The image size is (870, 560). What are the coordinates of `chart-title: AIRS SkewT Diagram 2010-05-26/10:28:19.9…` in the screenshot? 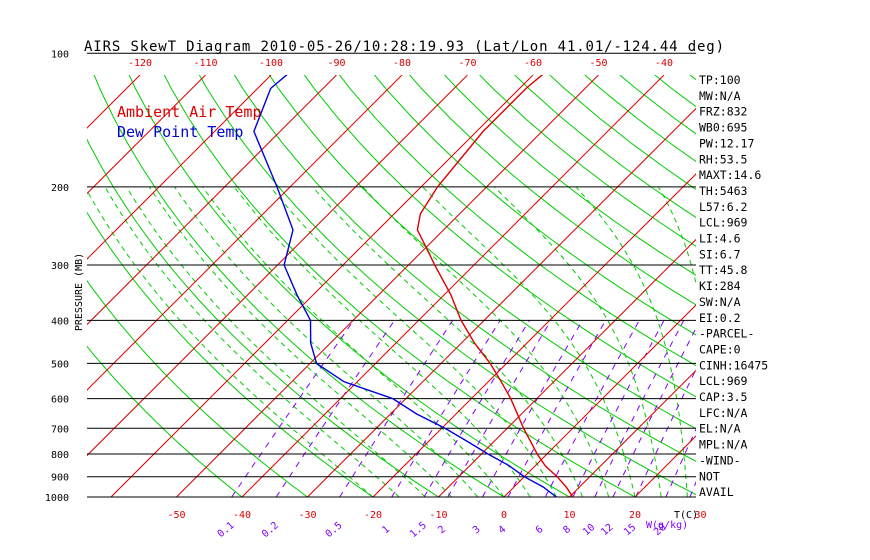 It's located at (404, 47).